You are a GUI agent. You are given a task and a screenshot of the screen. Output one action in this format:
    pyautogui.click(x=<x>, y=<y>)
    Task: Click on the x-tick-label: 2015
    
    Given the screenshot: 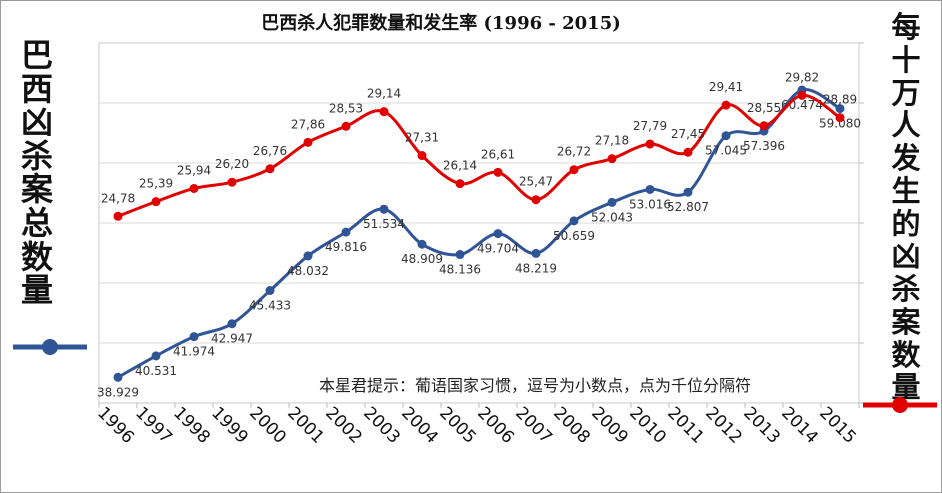 What is the action you would take?
    pyautogui.click(x=837, y=425)
    